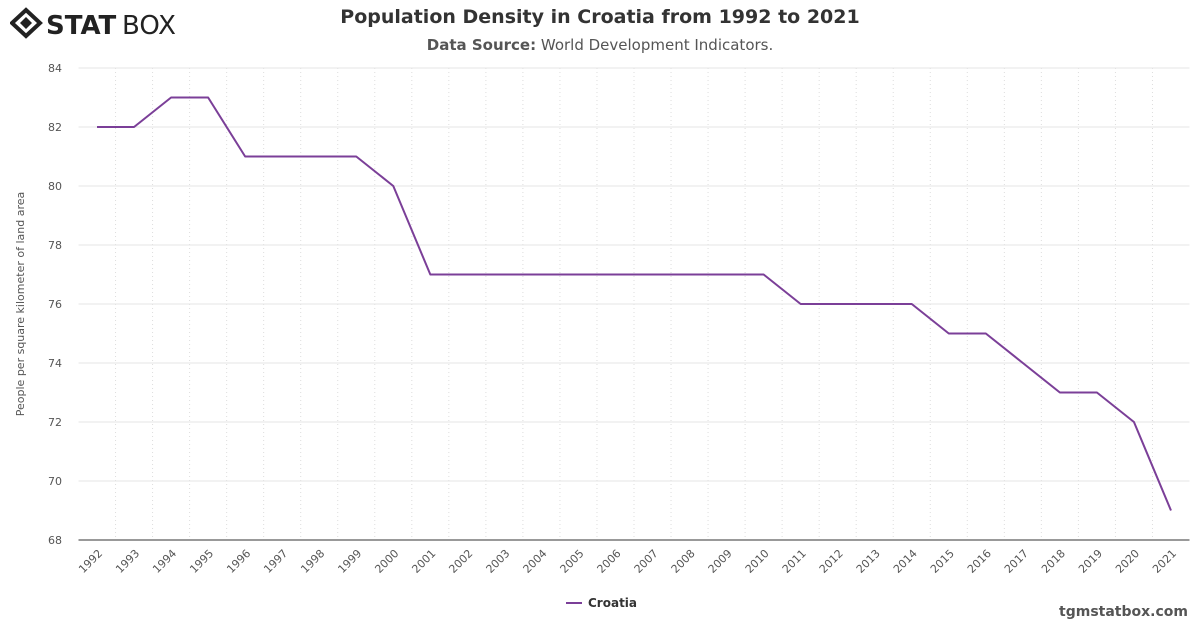 This screenshot has height=630, width=1200. What do you see at coordinates (349, 561) in the screenshot?
I see `x-tick-label: 1999` at bounding box center [349, 561].